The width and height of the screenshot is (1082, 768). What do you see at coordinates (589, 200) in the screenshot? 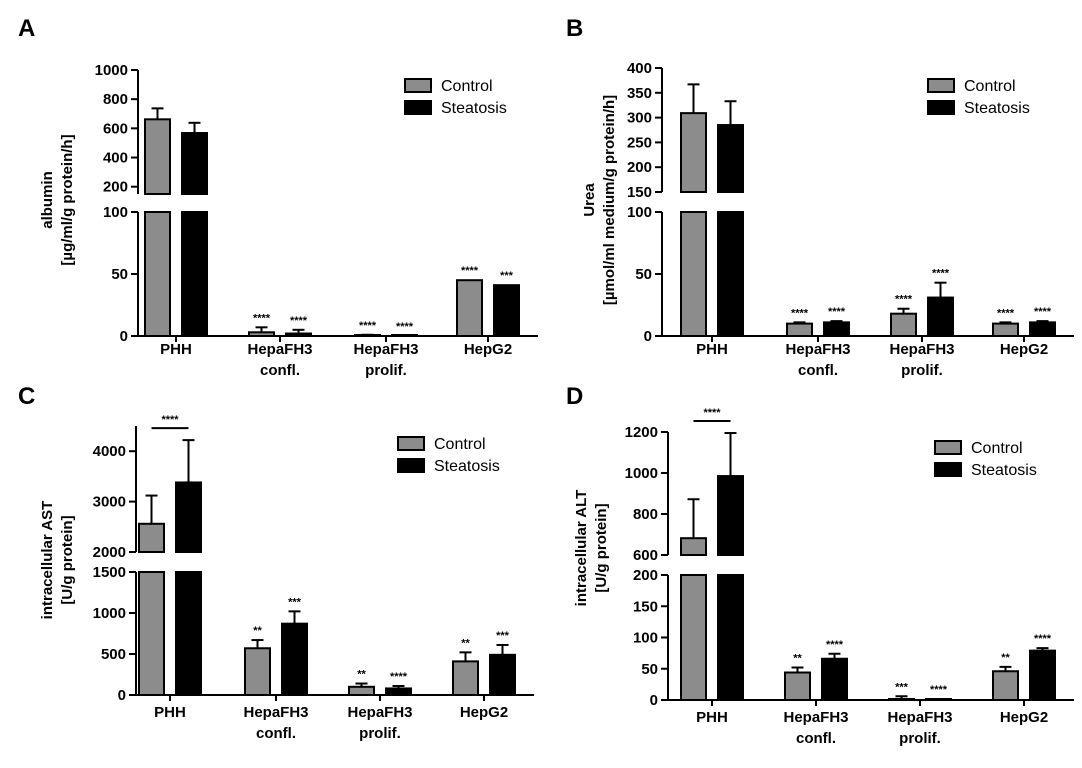
I see `panel-b-ylabel-line1: Urea` at bounding box center [589, 200].